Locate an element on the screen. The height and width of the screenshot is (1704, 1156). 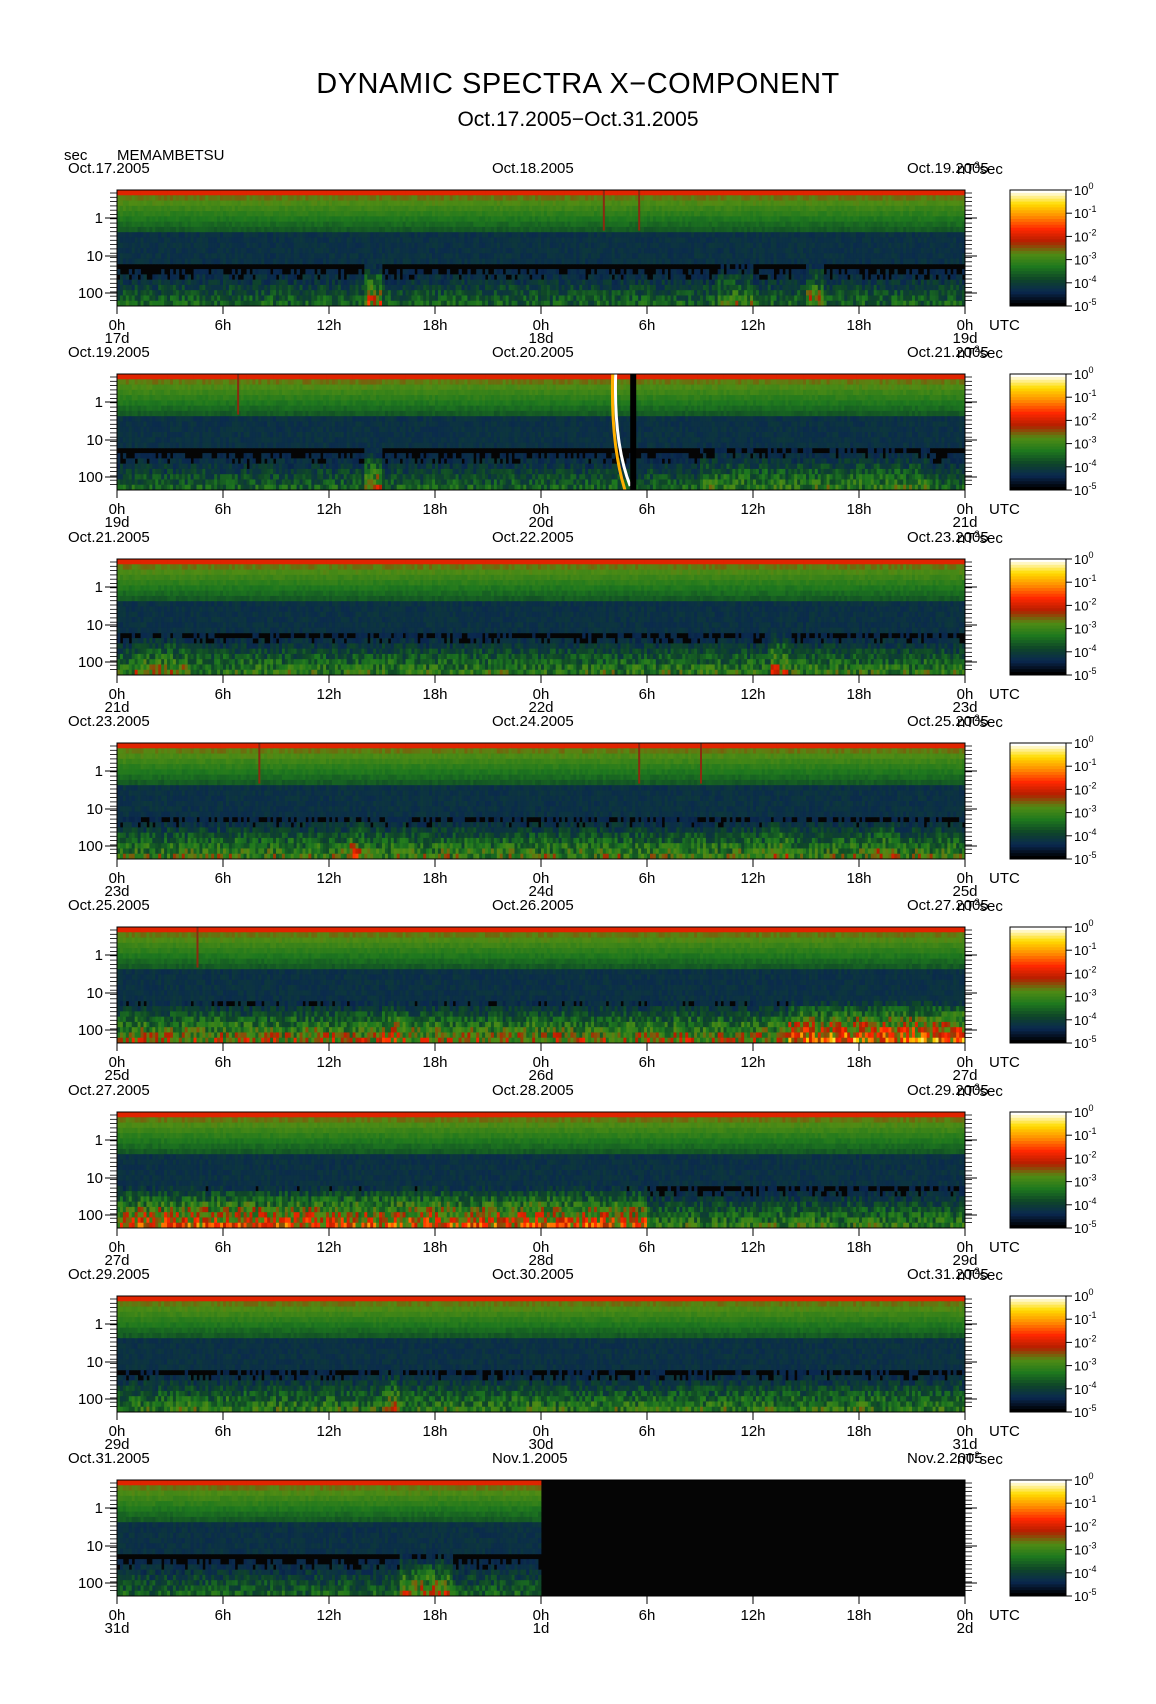
chart-title: DYNAMIC SPECTRA X−COMPONENT is located at coordinates (578, 84).